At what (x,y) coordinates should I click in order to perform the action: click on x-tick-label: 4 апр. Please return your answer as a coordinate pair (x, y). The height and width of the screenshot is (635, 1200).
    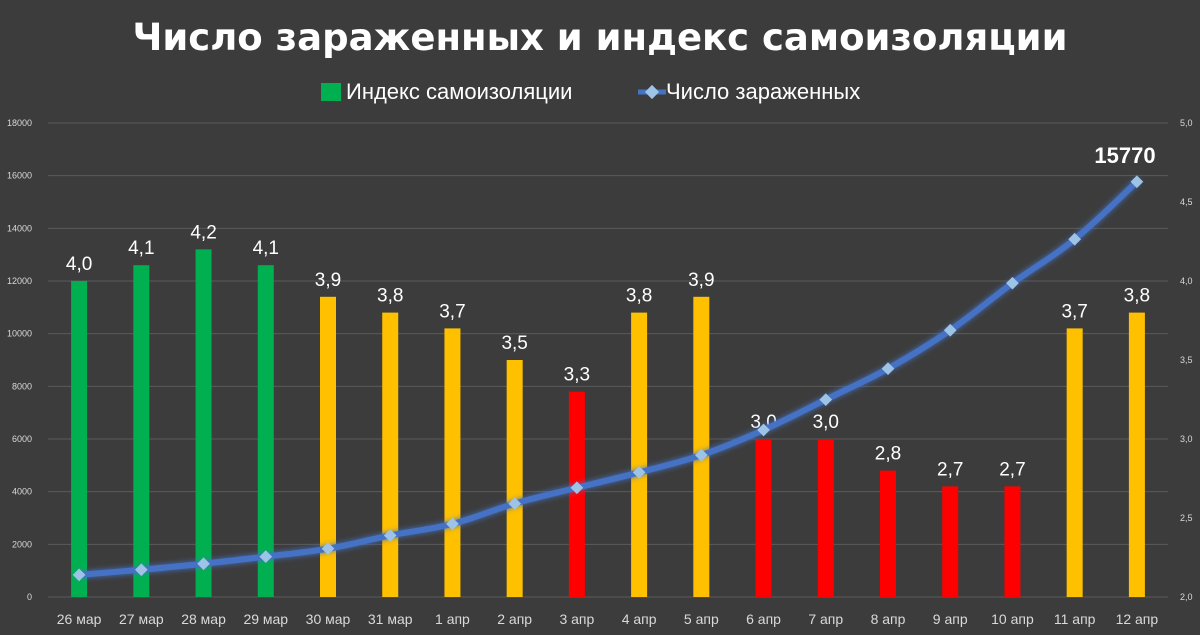
    Looking at the image, I should click on (639, 619).